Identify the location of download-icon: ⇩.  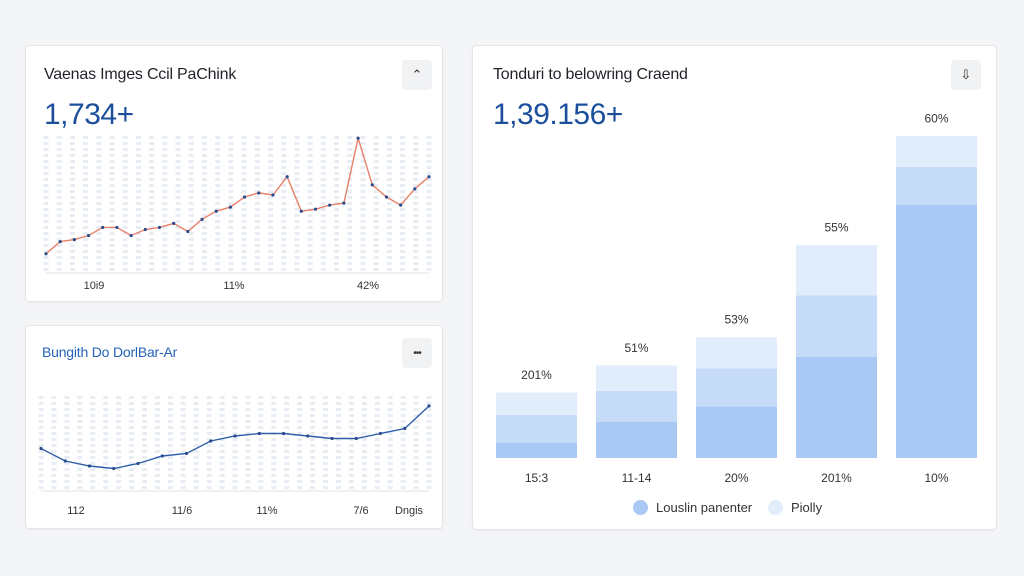
(966, 75).